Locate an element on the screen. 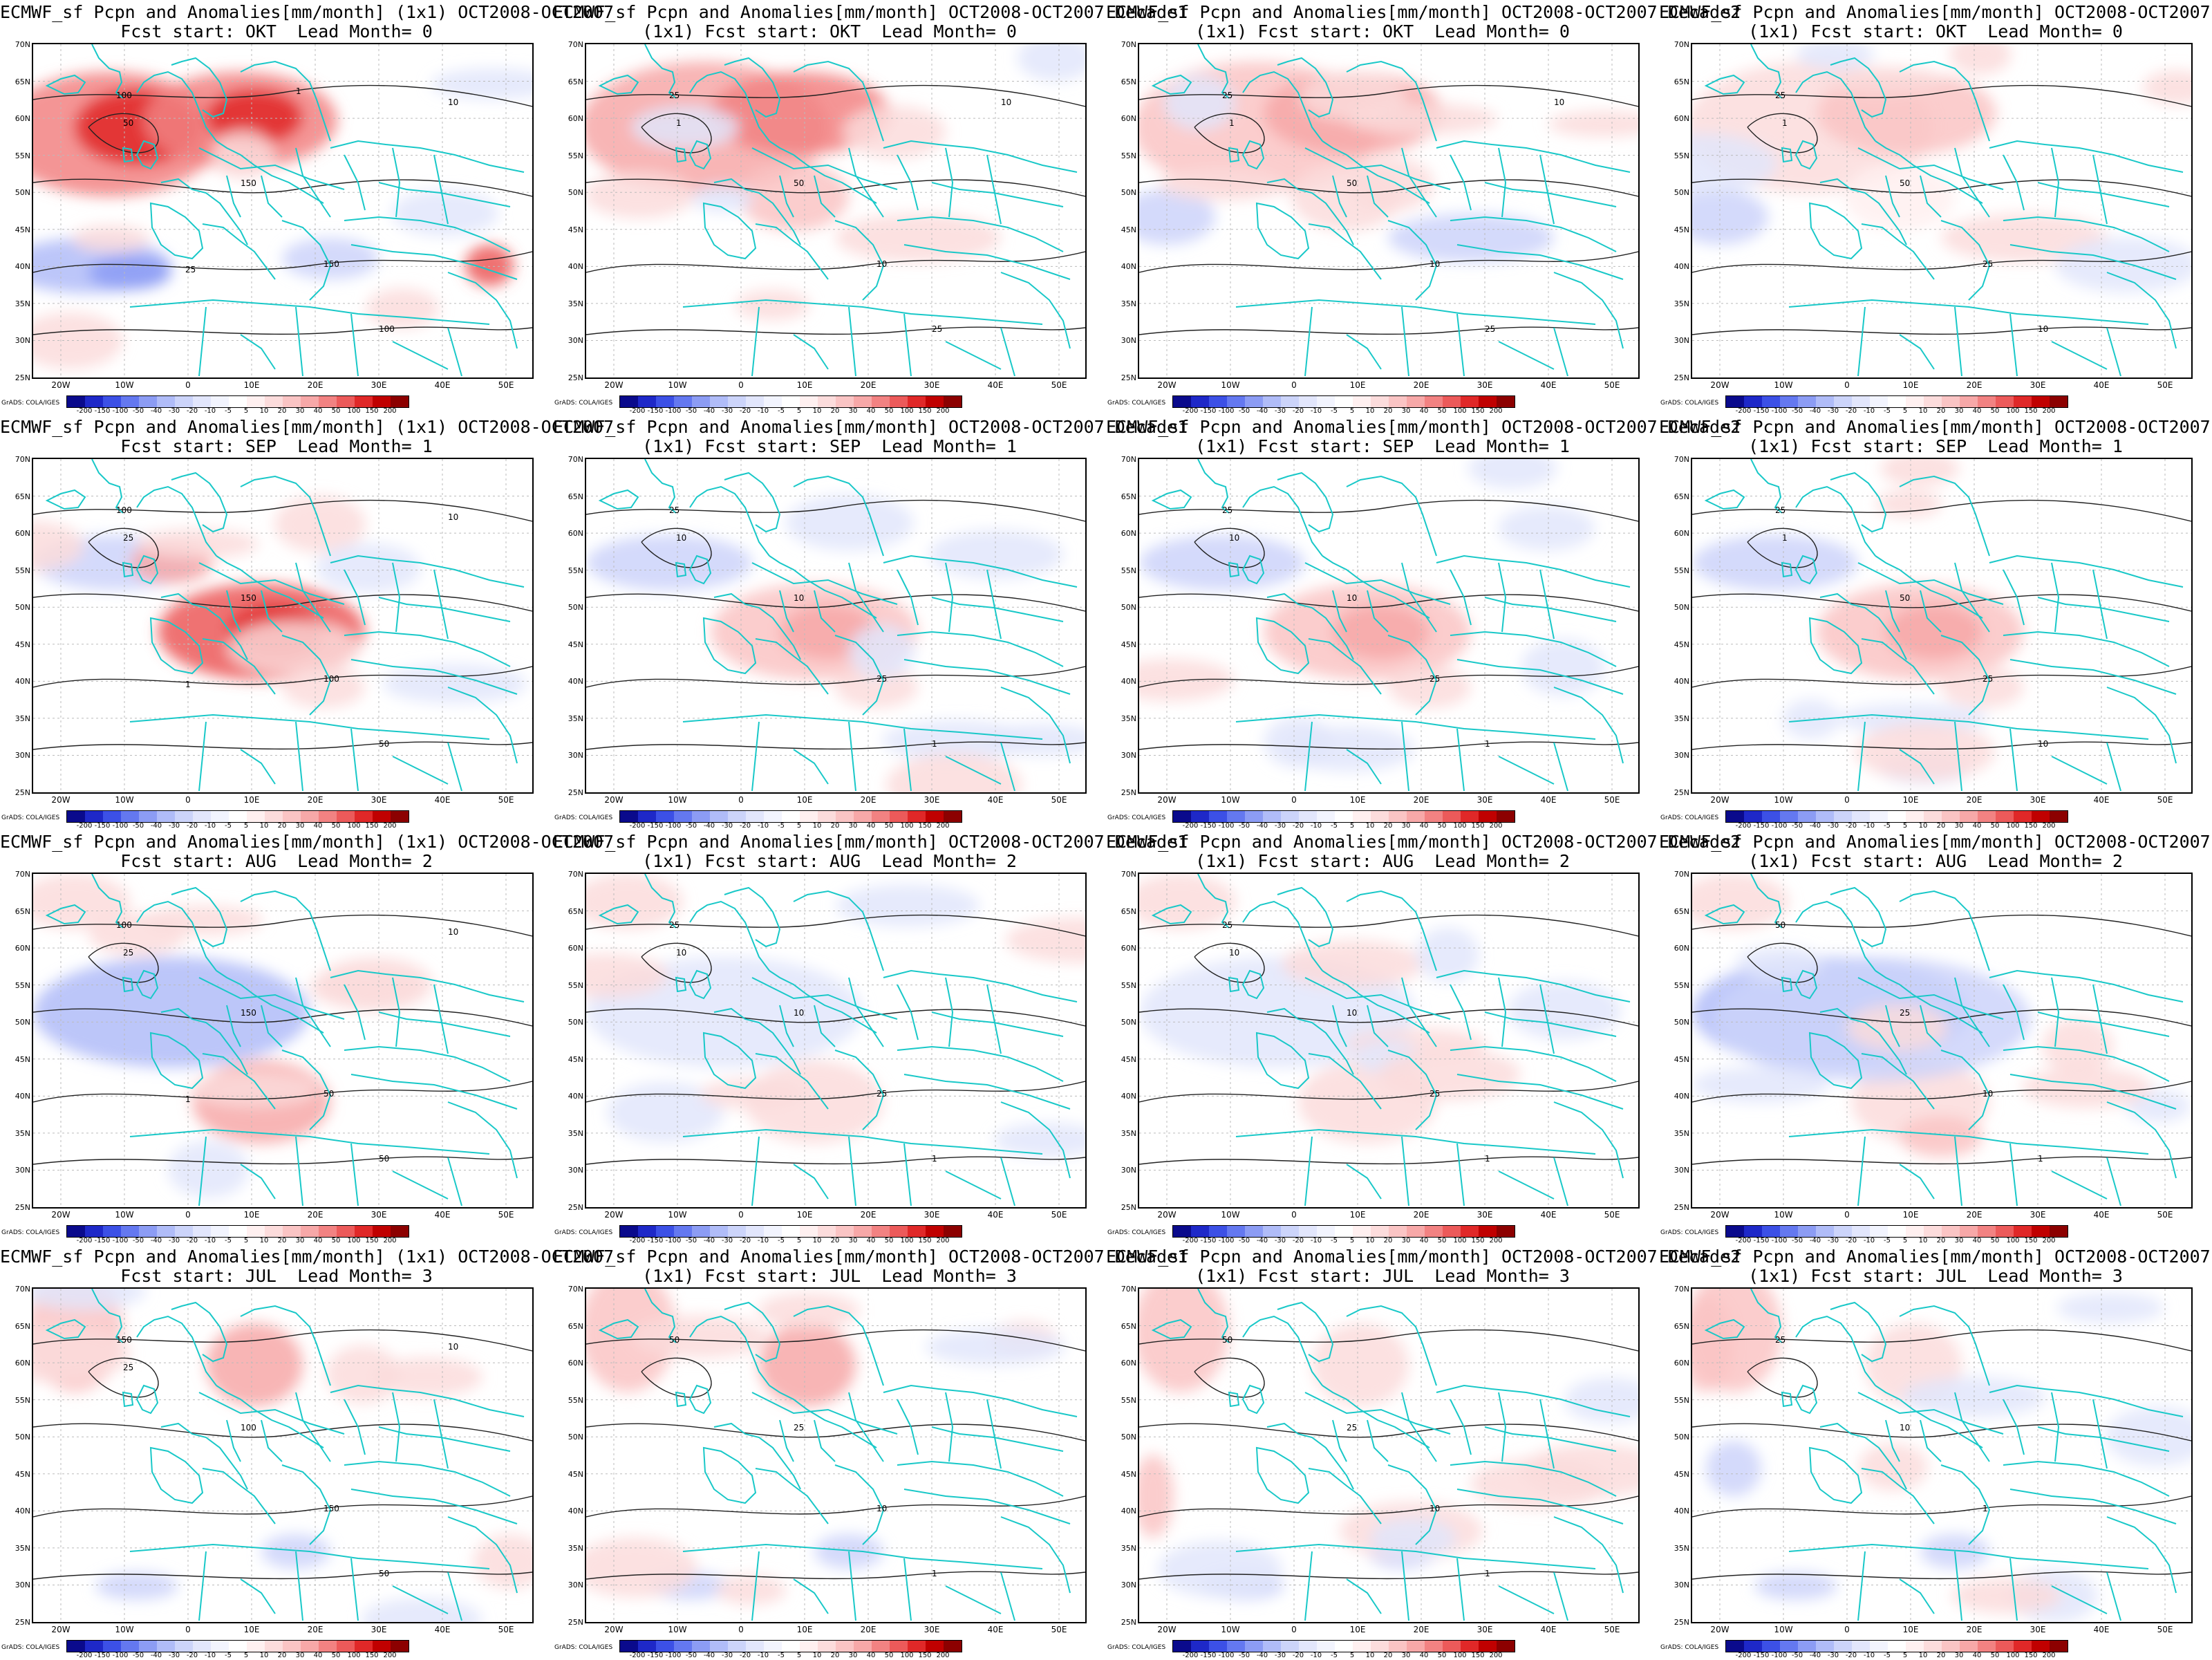  contour-label: 10 is located at coordinates (1435, 1508).